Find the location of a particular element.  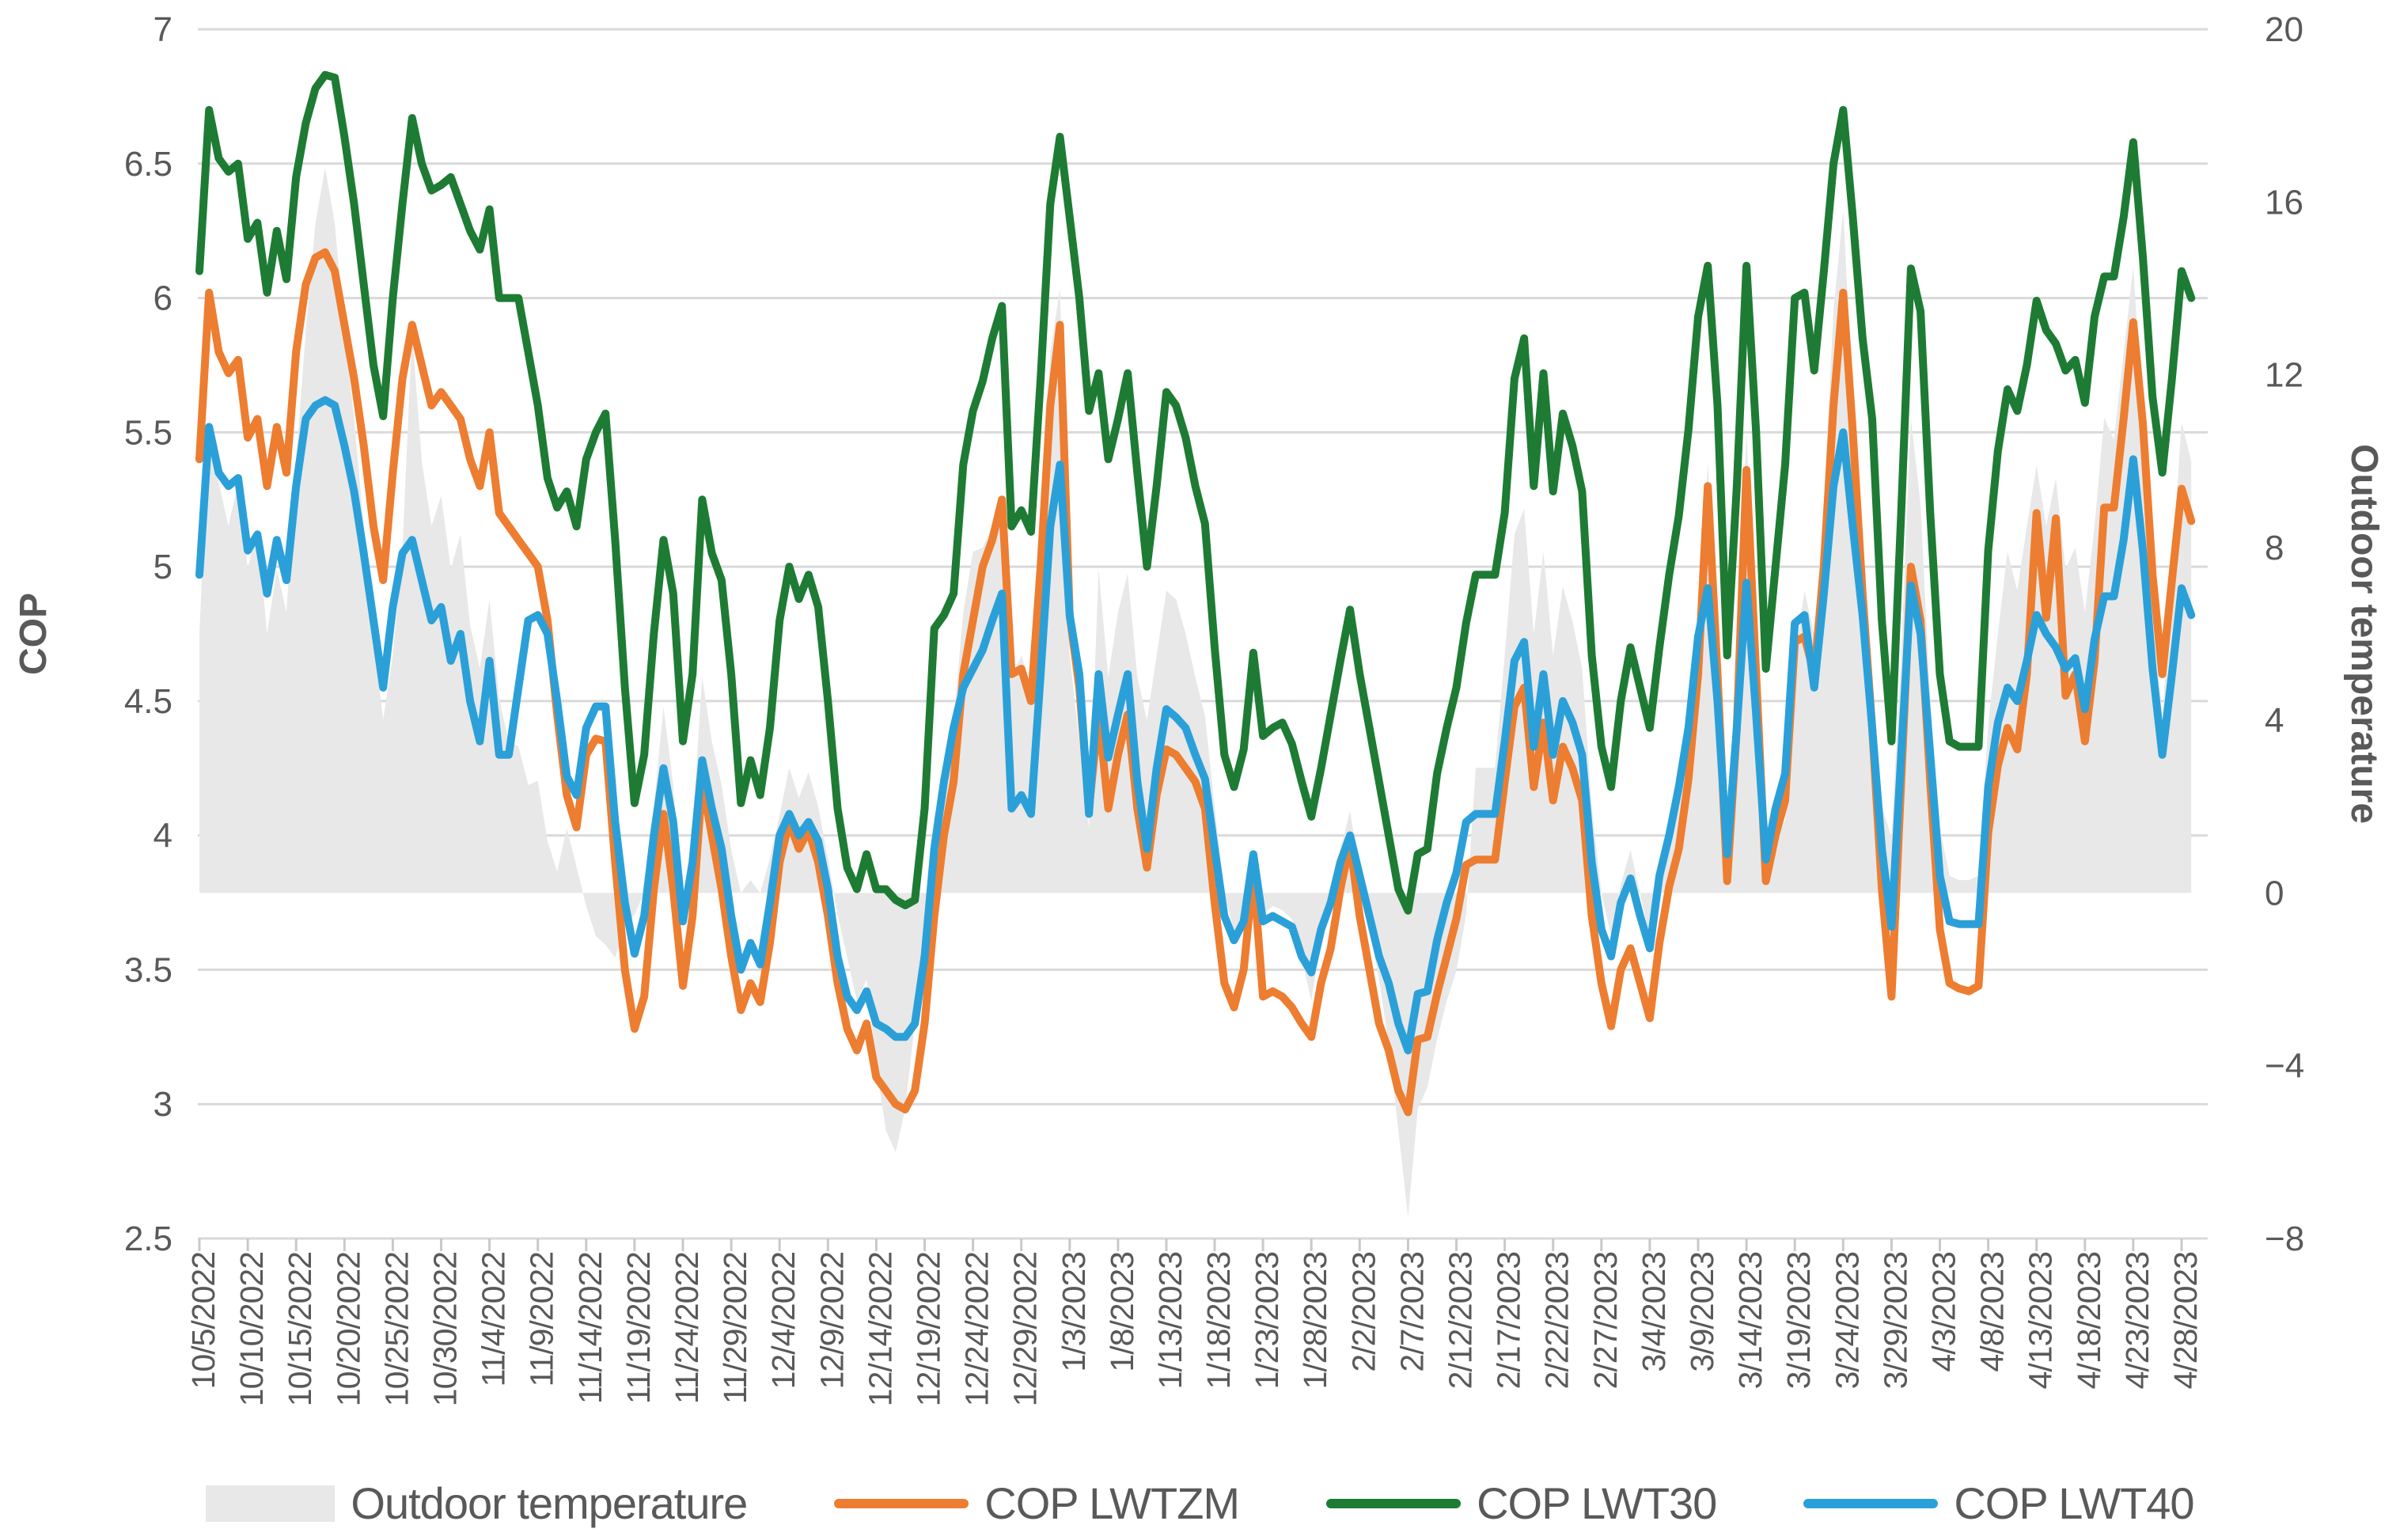

x-axis-tick-label: 10/20/2022 is located at coordinates (348, 1329).